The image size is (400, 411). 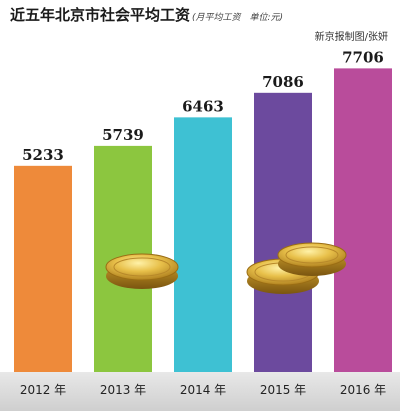 I want to click on credit-line: 新京报制图/张妍, so click(x=351, y=37).